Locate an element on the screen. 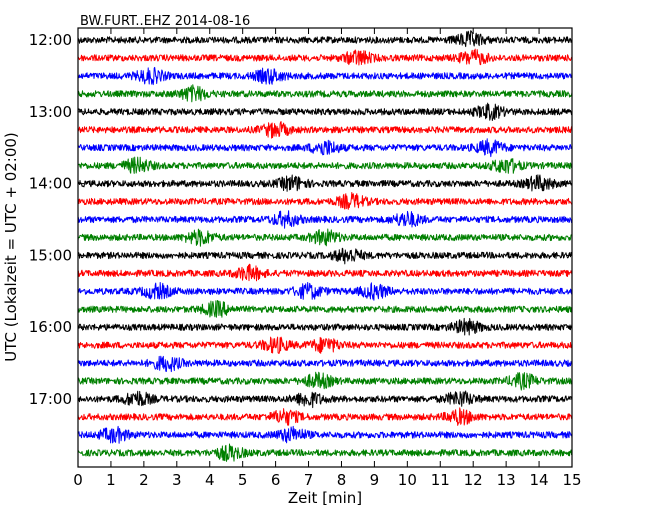 The image size is (650, 520). x-tick-label: 6 is located at coordinates (276, 480).